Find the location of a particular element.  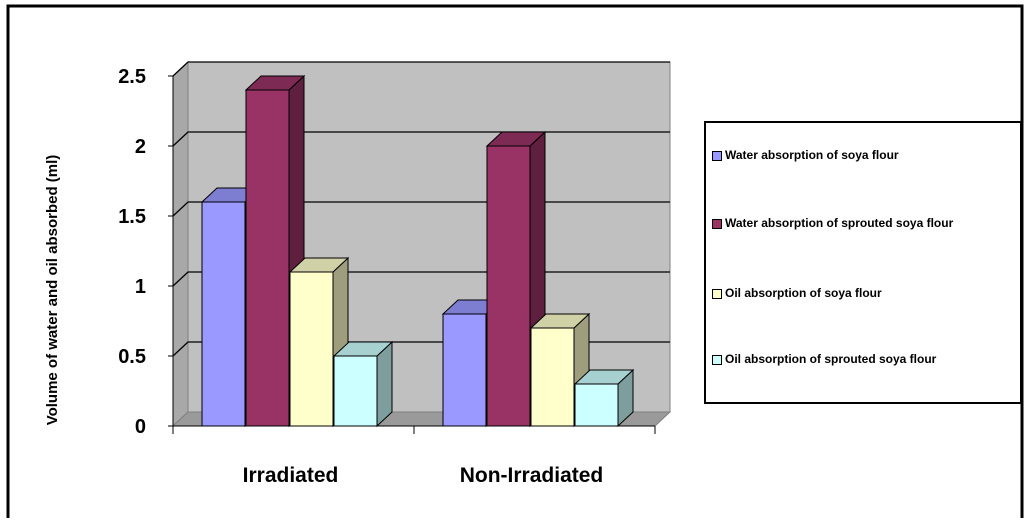

bar-side is located at coordinates (384, 384).